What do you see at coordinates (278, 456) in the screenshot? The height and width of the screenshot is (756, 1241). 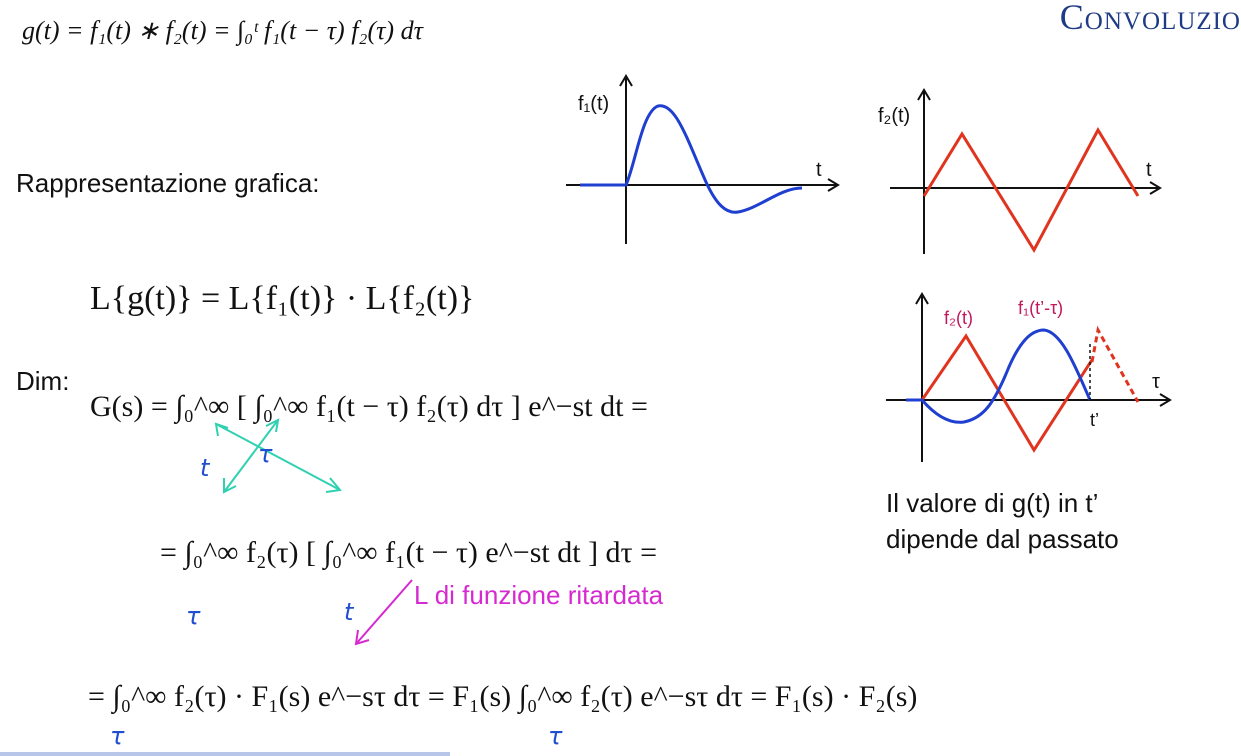 I see `teal-arrows` at bounding box center [278, 456].